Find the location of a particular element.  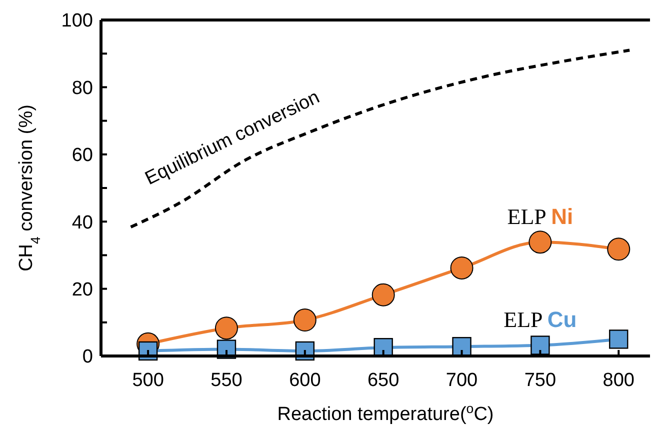

y-tick-label: 100 is located at coordinates (77, 21).